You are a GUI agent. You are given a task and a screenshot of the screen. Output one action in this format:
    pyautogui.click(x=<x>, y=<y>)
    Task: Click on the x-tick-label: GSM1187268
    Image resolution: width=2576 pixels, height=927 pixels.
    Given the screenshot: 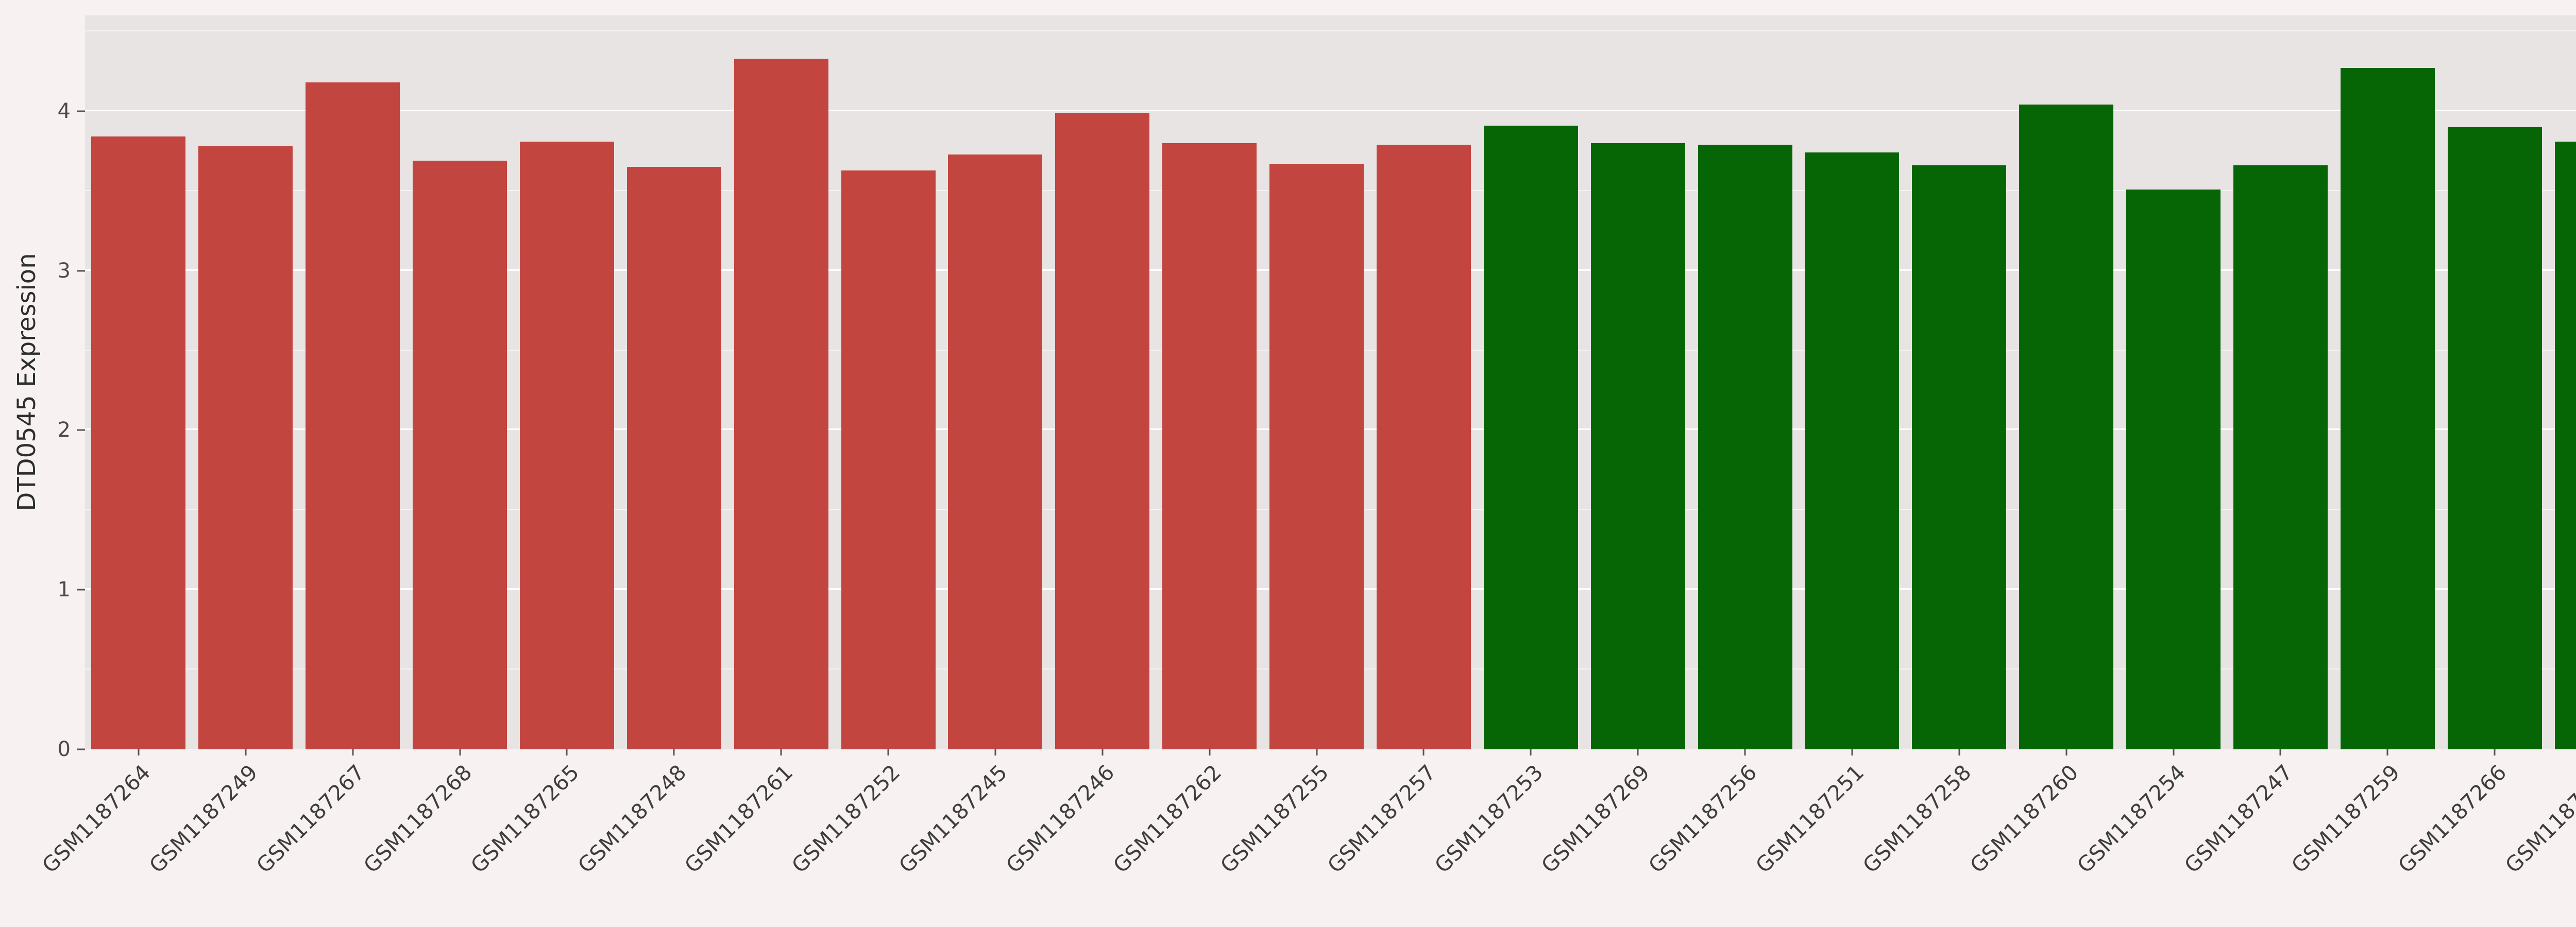 What is the action you would take?
    pyautogui.click(x=418, y=819)
    